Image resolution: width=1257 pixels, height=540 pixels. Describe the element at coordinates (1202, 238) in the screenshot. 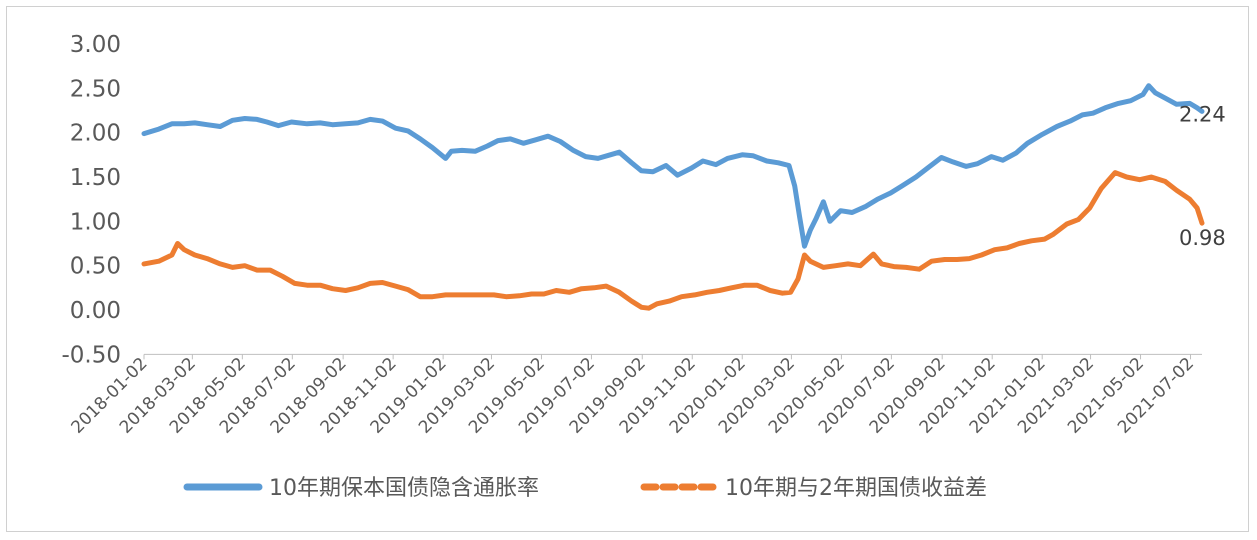

I see `end-label-spread: 0.98` at that location.